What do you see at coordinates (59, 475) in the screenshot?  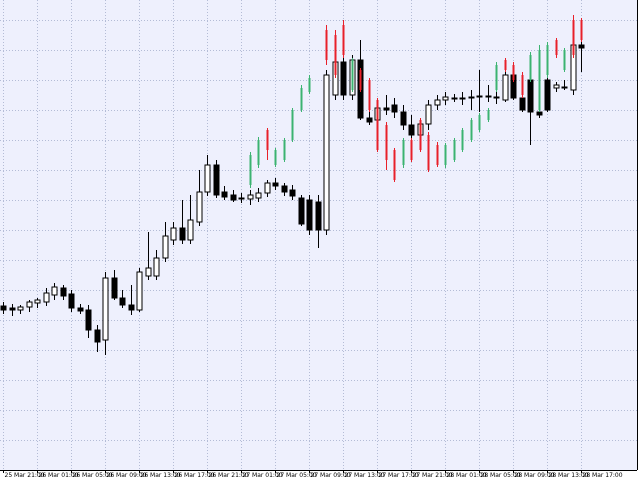 I see `x-tick-label: 26 Mar 01:00` at bounding box center [59, 475].